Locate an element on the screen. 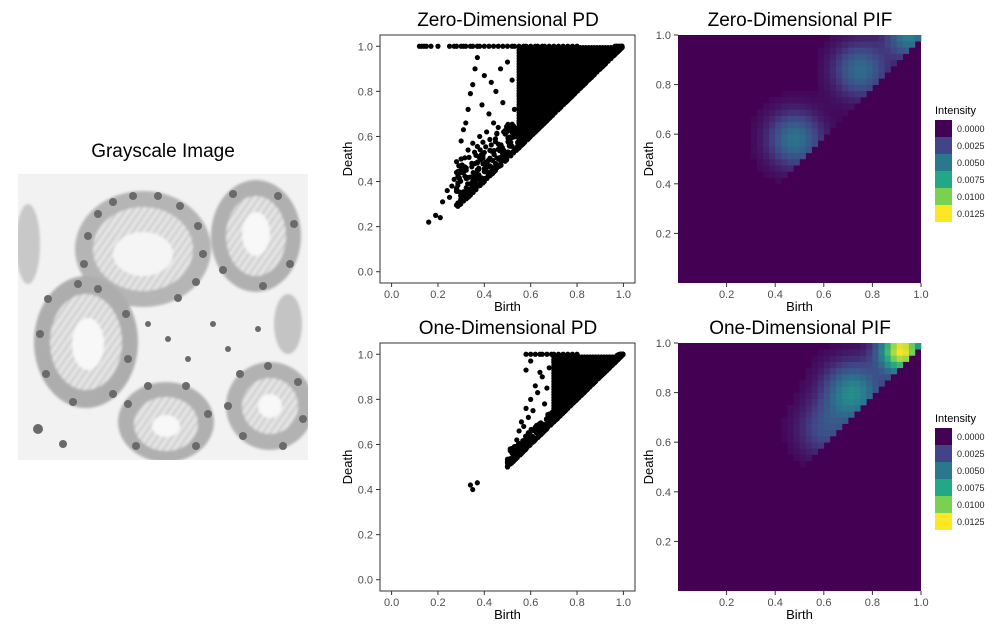  pd1-ytick-label: 0.2 is located at coordinates (365, 536).